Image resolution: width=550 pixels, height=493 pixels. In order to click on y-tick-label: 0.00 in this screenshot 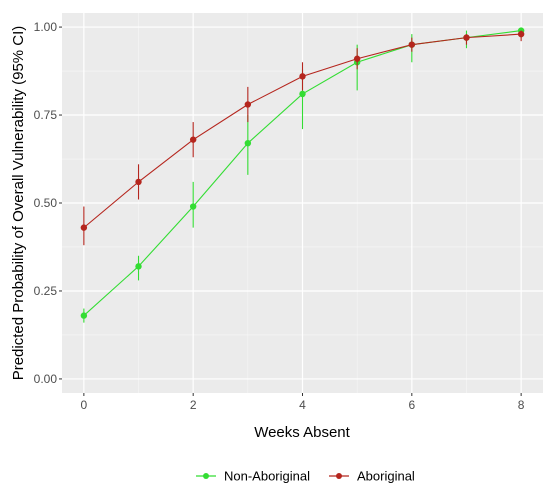, I will do `click(46, 379)`.